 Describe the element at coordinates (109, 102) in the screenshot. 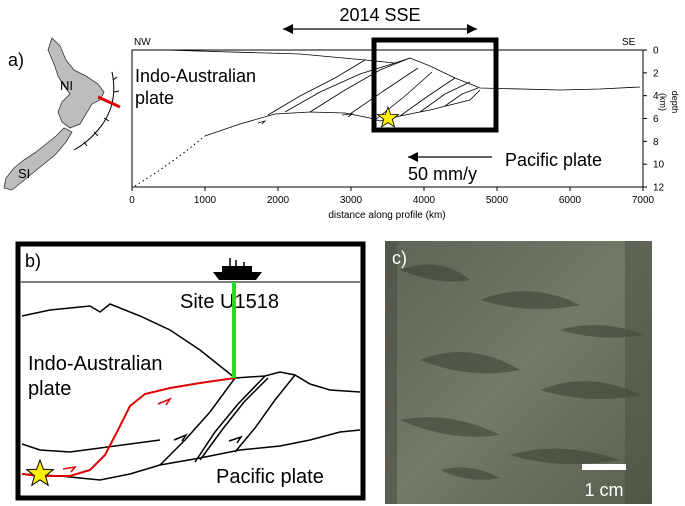

I see `profile-location-line` at that location.